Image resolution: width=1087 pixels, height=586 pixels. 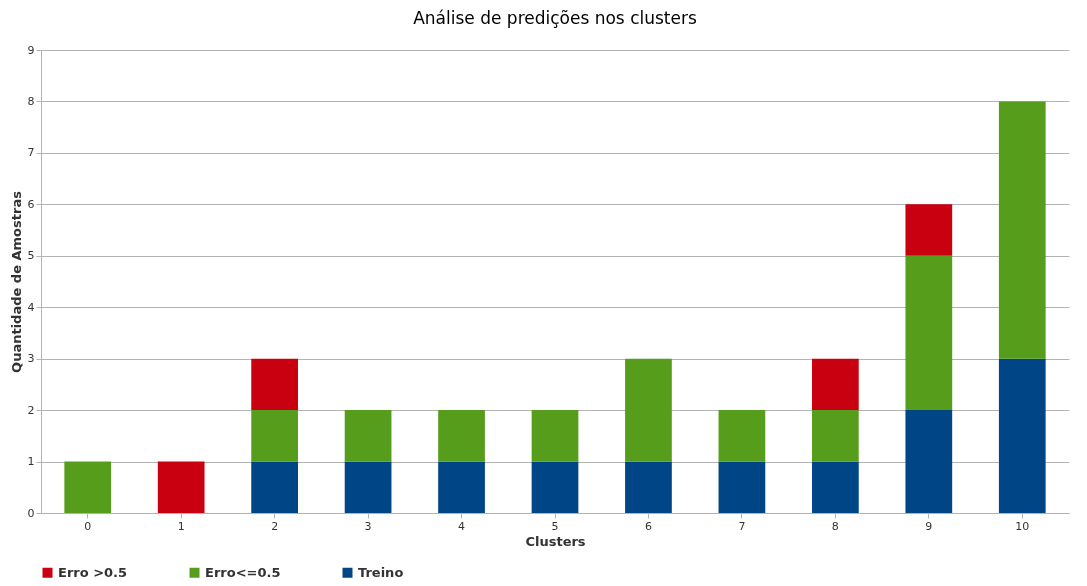 I want to click on y-tick-label: 0, so click(x=31, y=513).